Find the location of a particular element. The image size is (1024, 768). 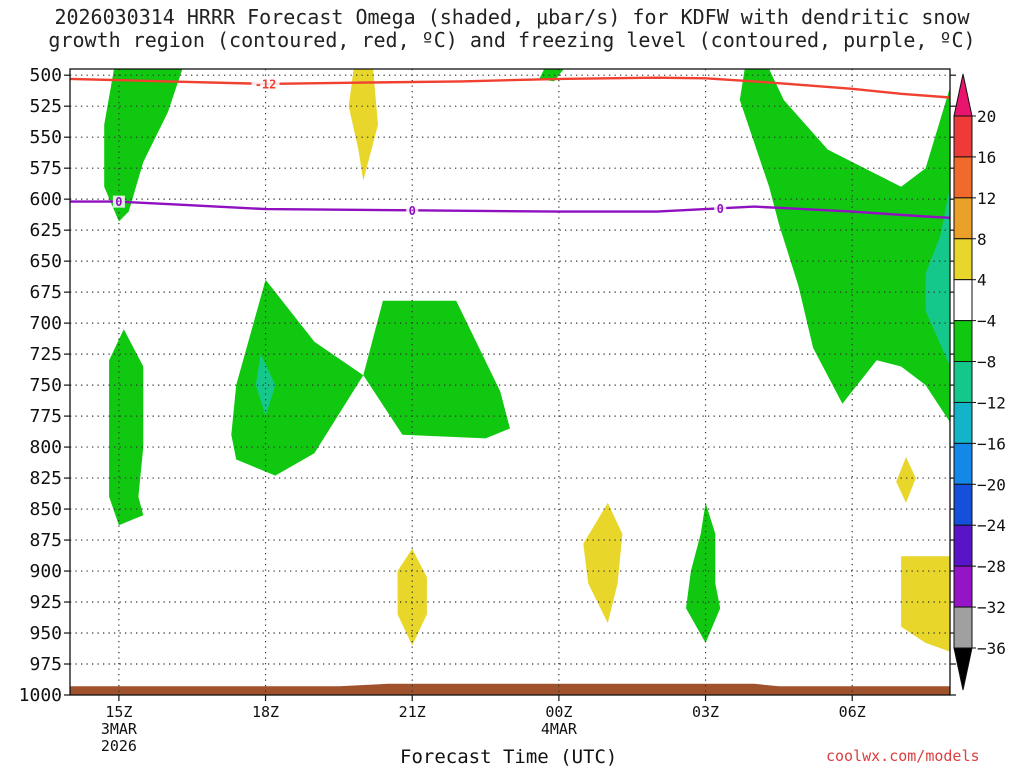

colorbar-label-9: −20 is located at coordinates (991, 484).